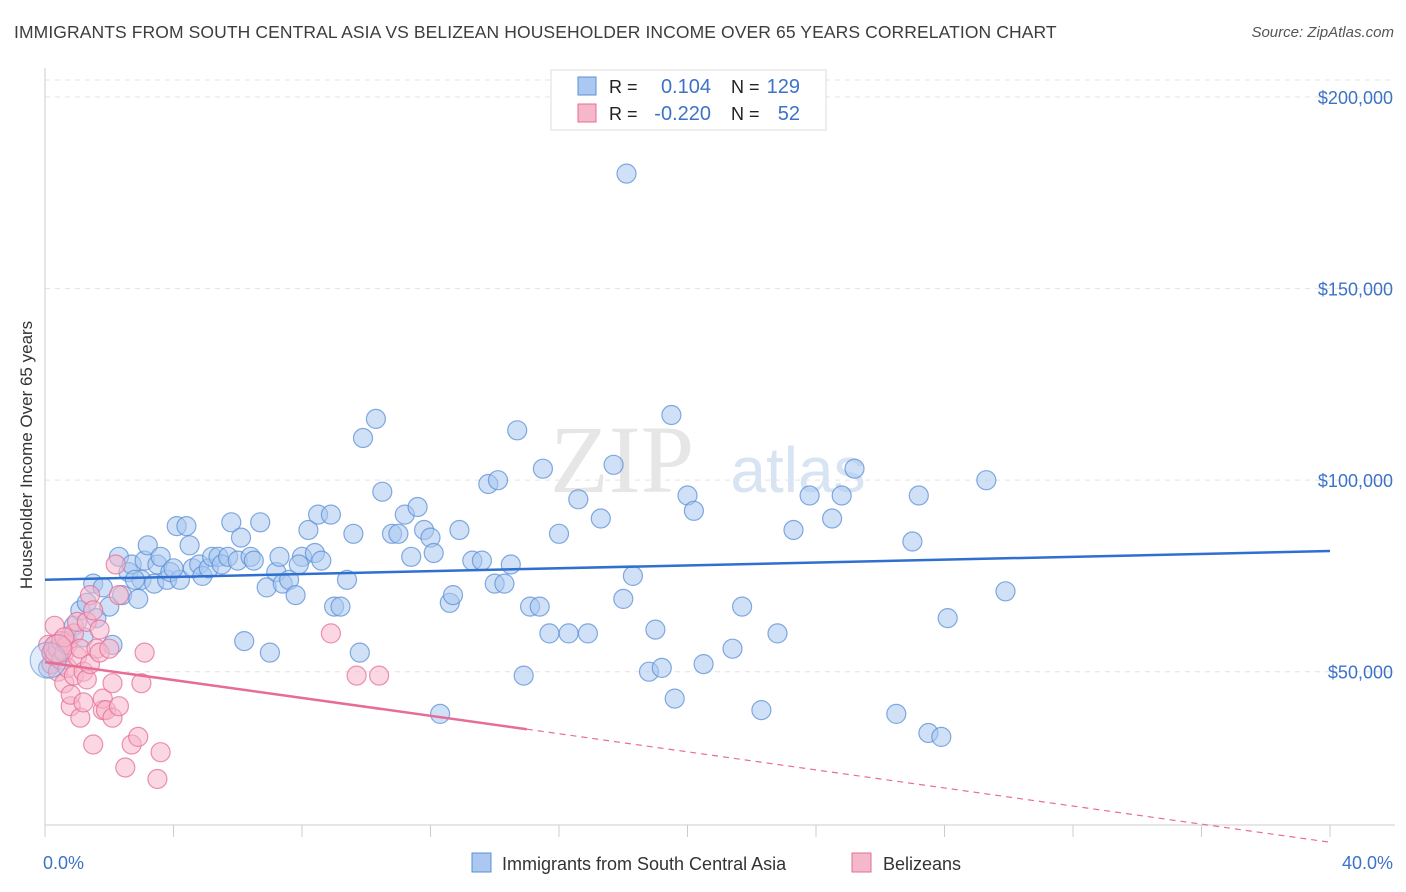 This screenshot has height=892, width=1406. What do you see at coordinates (686, 87) in the screenshot?
I see `legend-r-value-blue: 0.104` at bounding box center [686, 87].